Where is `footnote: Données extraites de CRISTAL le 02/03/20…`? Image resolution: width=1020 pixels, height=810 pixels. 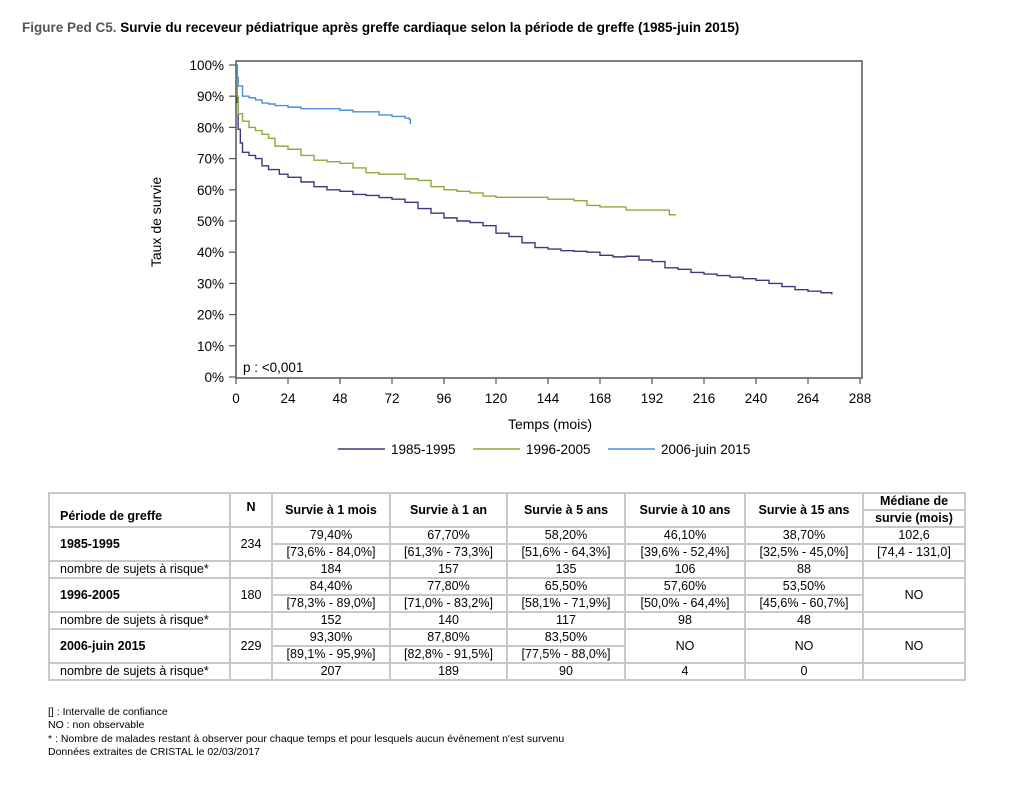 footnote: Données extraites de CRISTAL le 02/03/20… is located at coordinates (154, 751).